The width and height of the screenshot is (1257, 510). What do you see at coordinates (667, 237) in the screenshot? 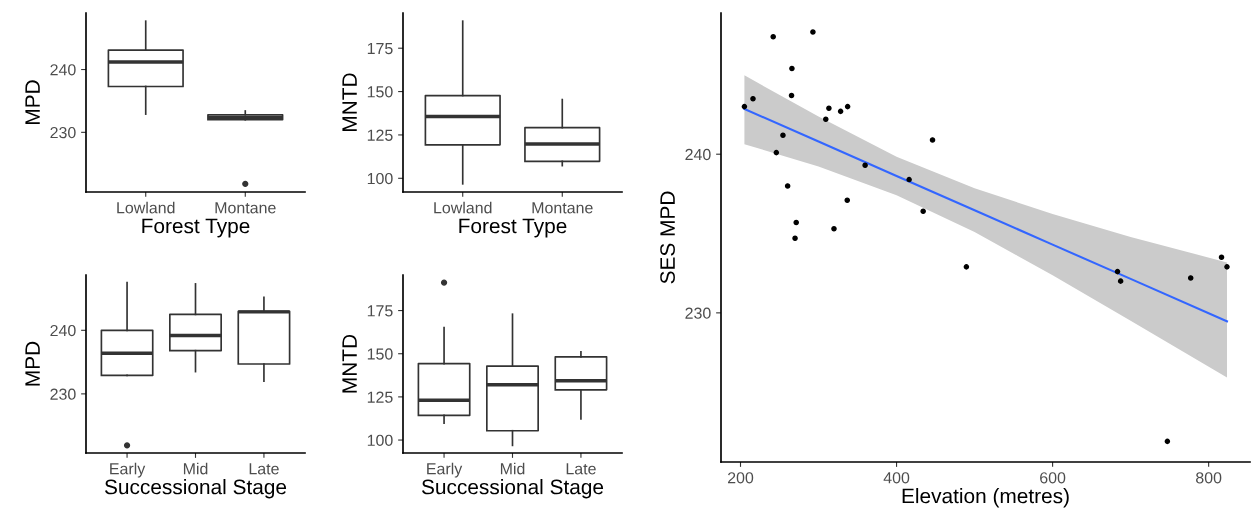
I see `y-axis-title: SES MPD` at bounding box center [667, 237].